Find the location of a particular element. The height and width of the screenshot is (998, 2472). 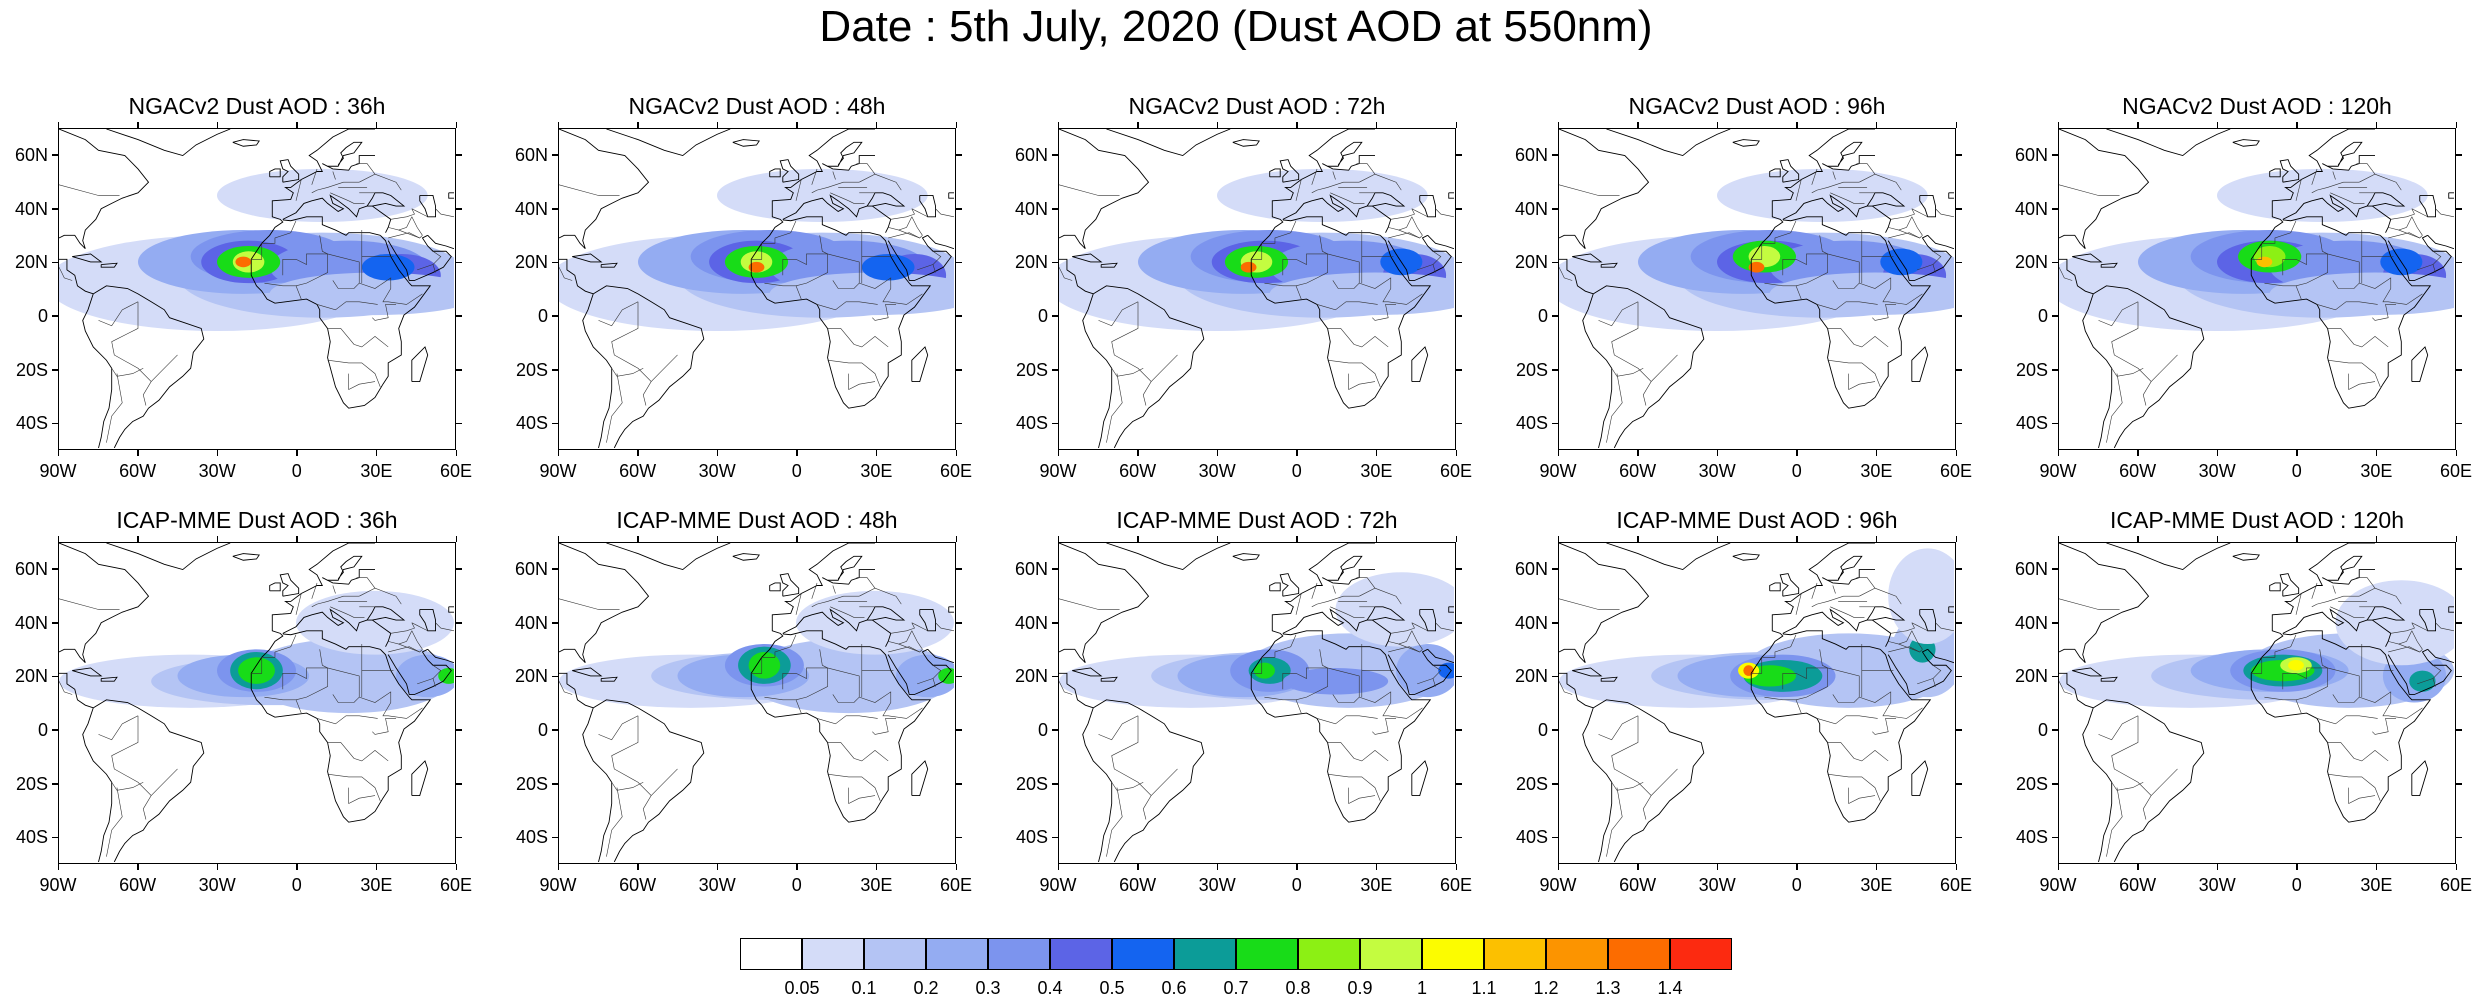

lon-tick-label: 60E is located at coordinates (2455, 471).